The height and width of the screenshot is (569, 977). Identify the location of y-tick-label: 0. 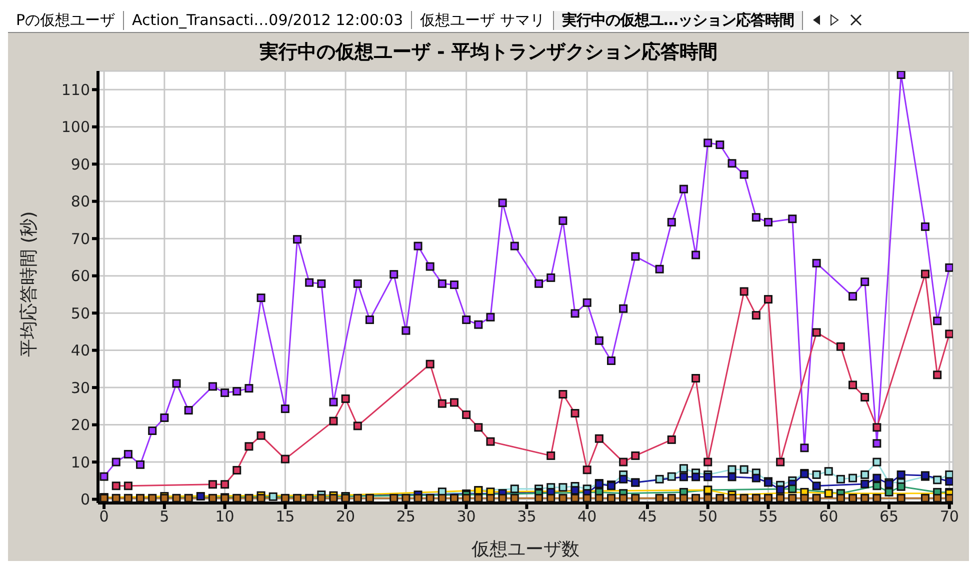
(85, 499).